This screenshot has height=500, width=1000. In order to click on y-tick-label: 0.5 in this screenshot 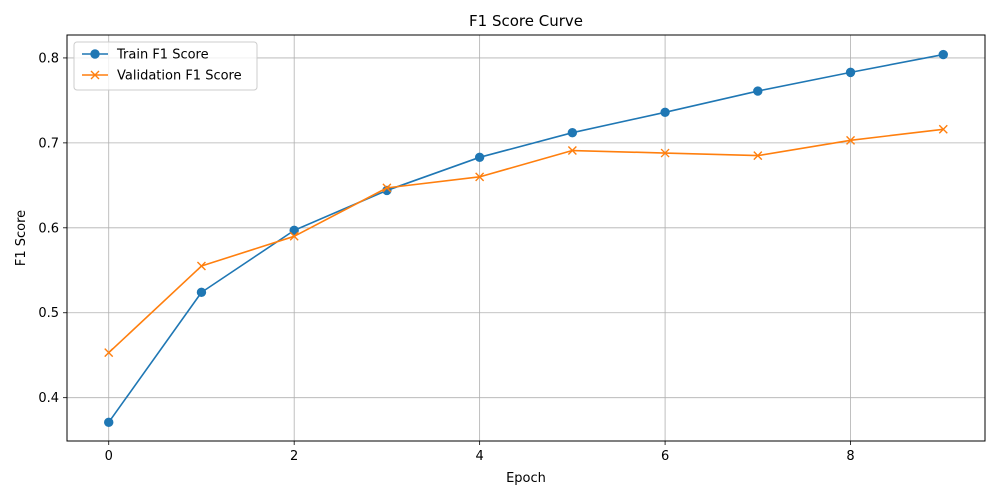, I will do `click(48, 313)`.